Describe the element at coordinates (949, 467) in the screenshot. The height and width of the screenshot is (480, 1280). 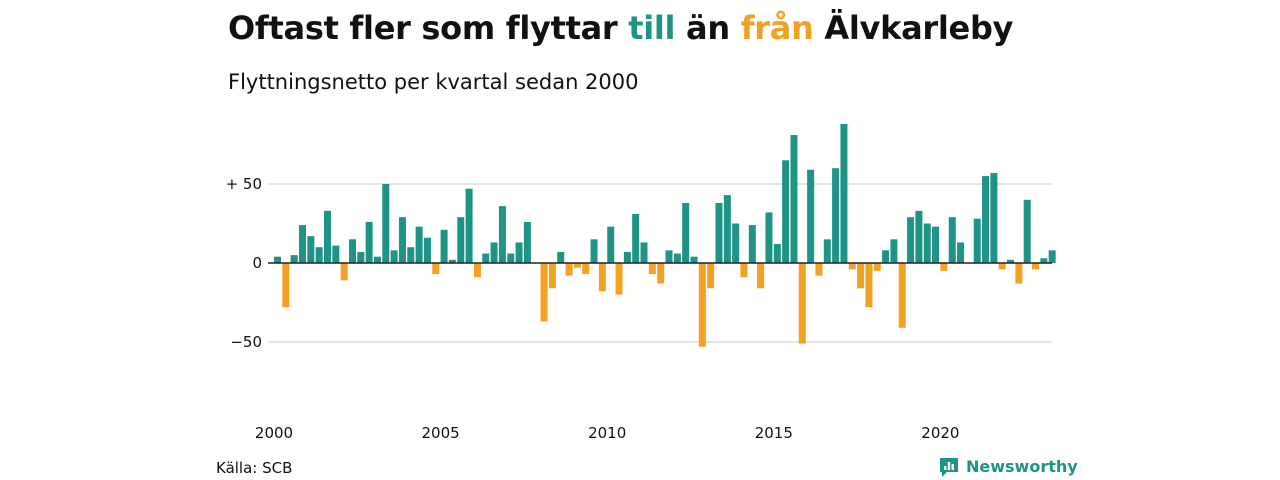
I see `newsworthy-logo-icon` at that location.